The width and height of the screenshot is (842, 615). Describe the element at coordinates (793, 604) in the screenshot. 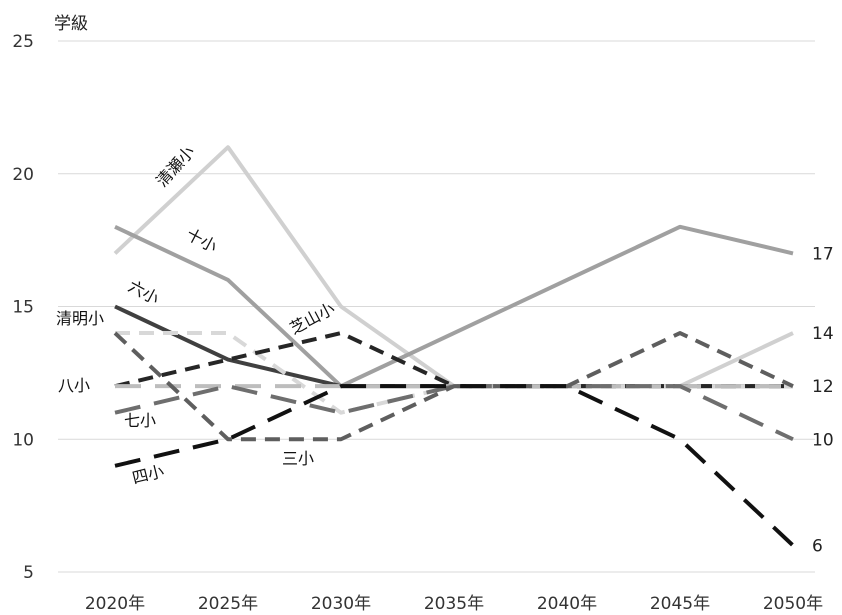

I see `x-tick-label: 2050年` at that location.